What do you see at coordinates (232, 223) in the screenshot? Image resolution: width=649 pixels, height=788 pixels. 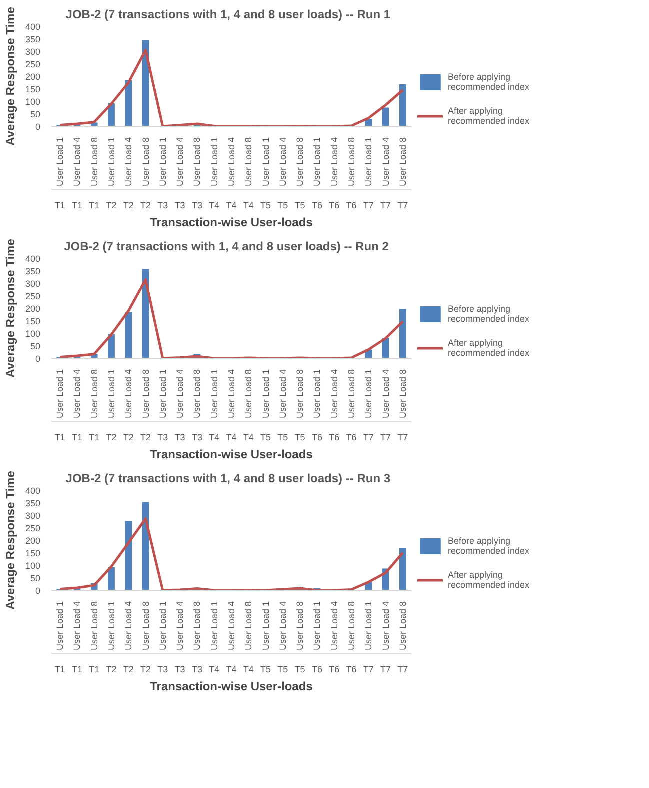 I see `x-axis-title: Transaction-wise User-loads` at bounding box center [232, 223].